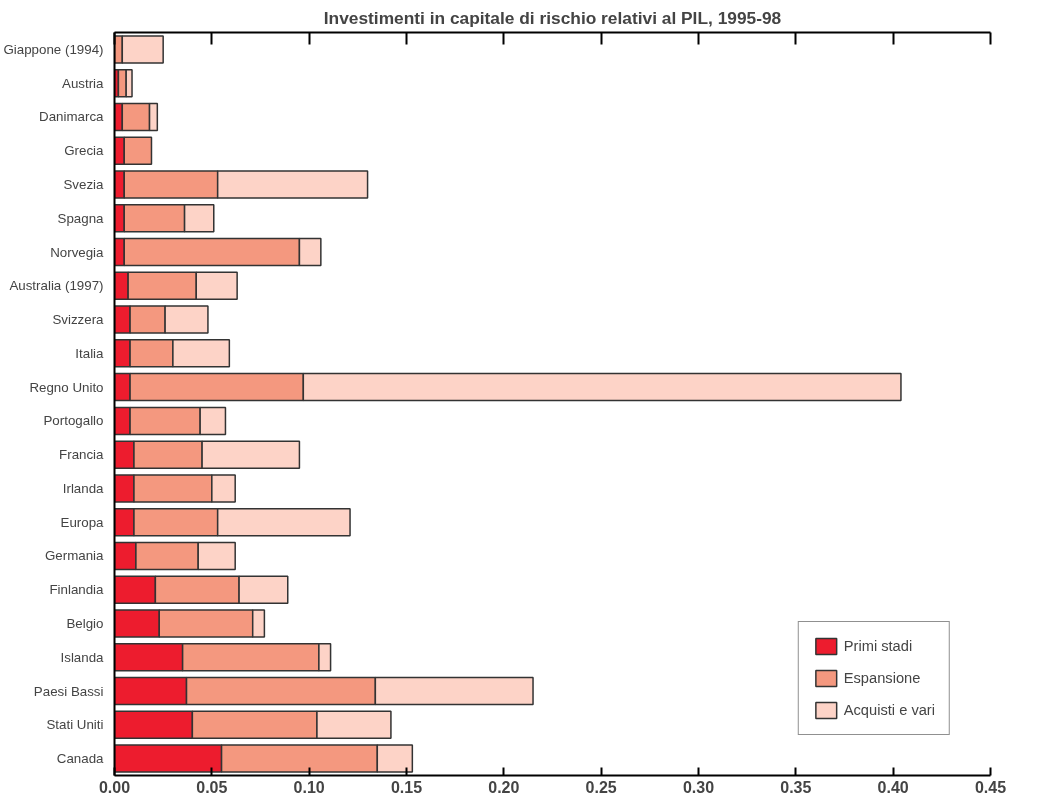  What do you see at coordinates (66, 387) in the screenshot?
I see `y-tick-label: Regno Unito` at bounding box center [66, 387].